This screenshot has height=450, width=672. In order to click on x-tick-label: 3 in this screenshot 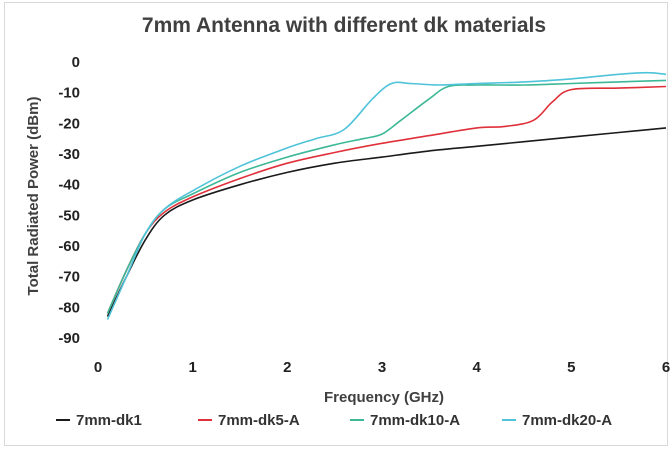, I will do `click(382, 367)`.